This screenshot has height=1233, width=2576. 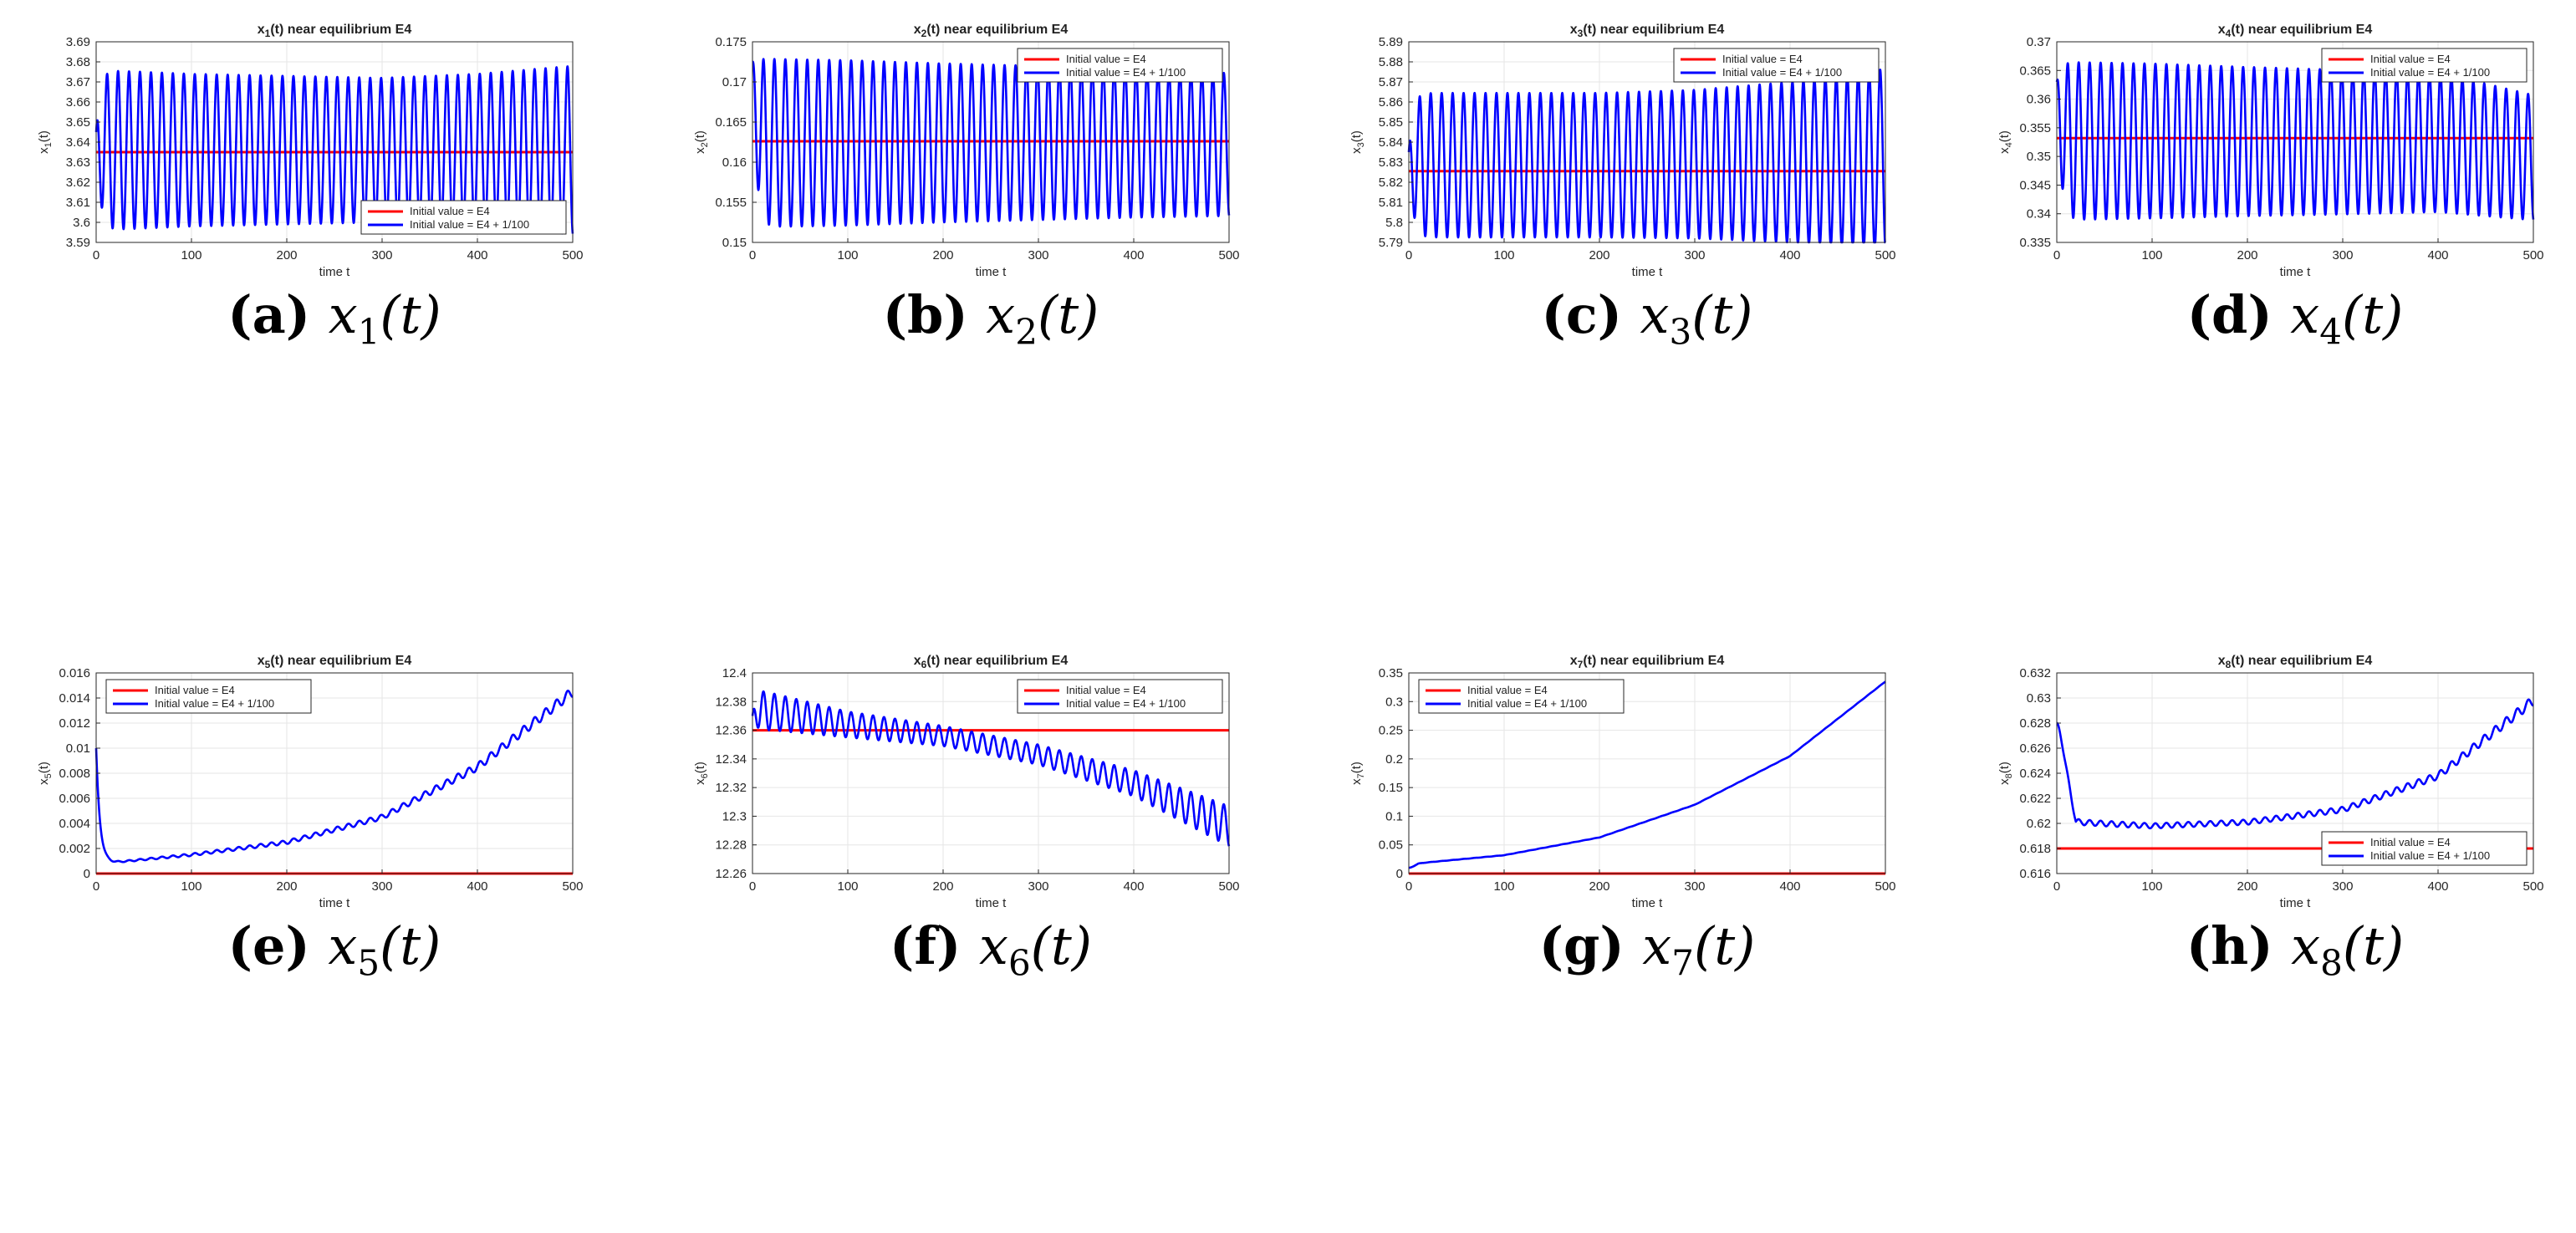 I want to click on y-tick-label: 12.28, so click(x=731, y=846).